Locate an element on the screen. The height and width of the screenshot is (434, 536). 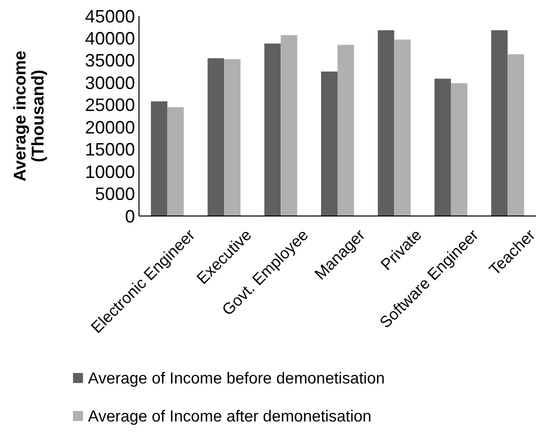
y-tick-label: 15000 is located at coordinates (109, 150).